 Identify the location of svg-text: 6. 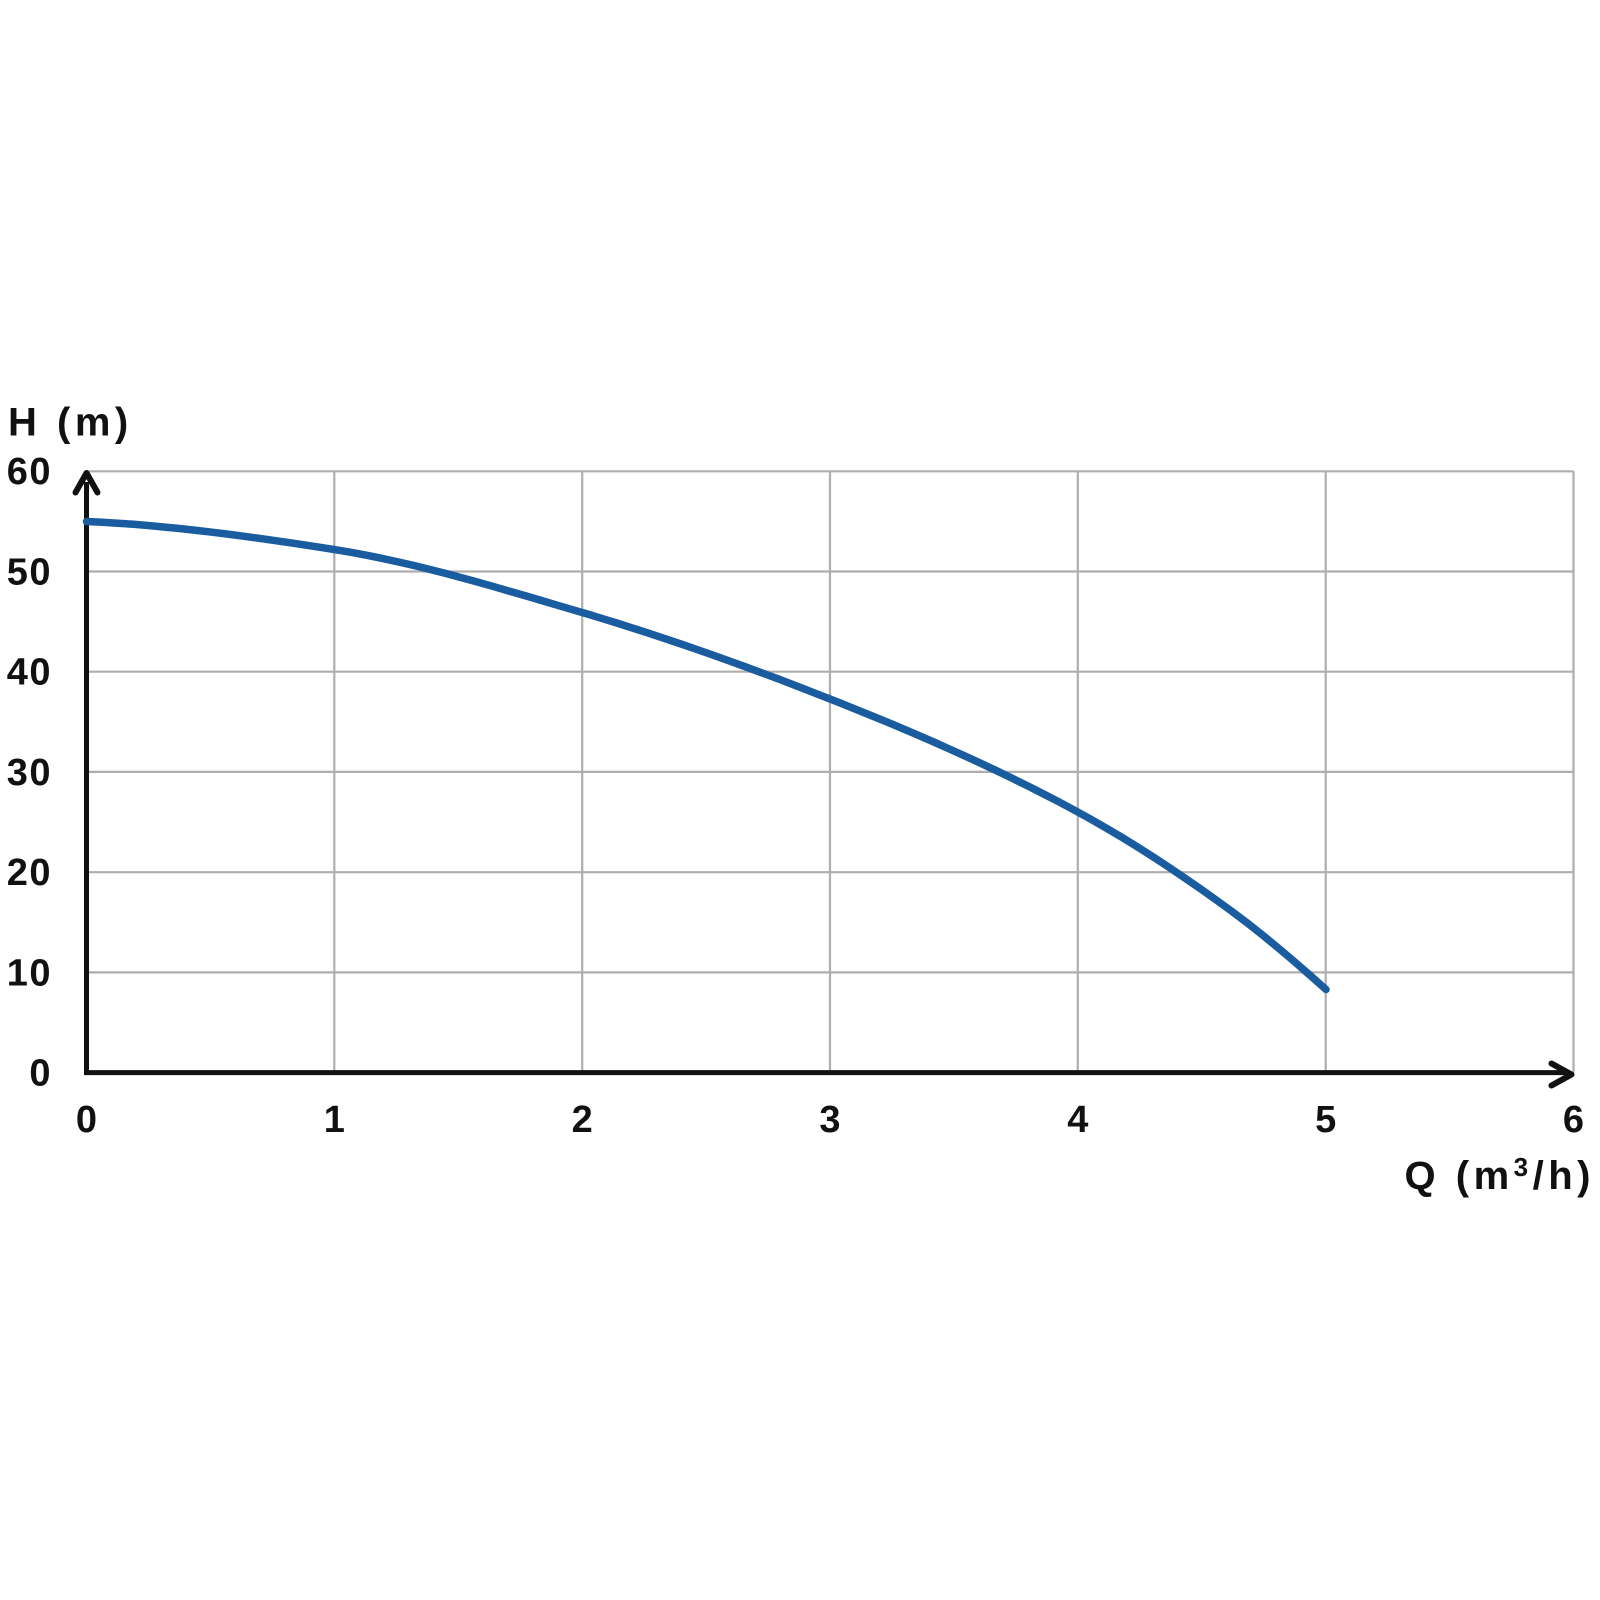
(1573, 1120).